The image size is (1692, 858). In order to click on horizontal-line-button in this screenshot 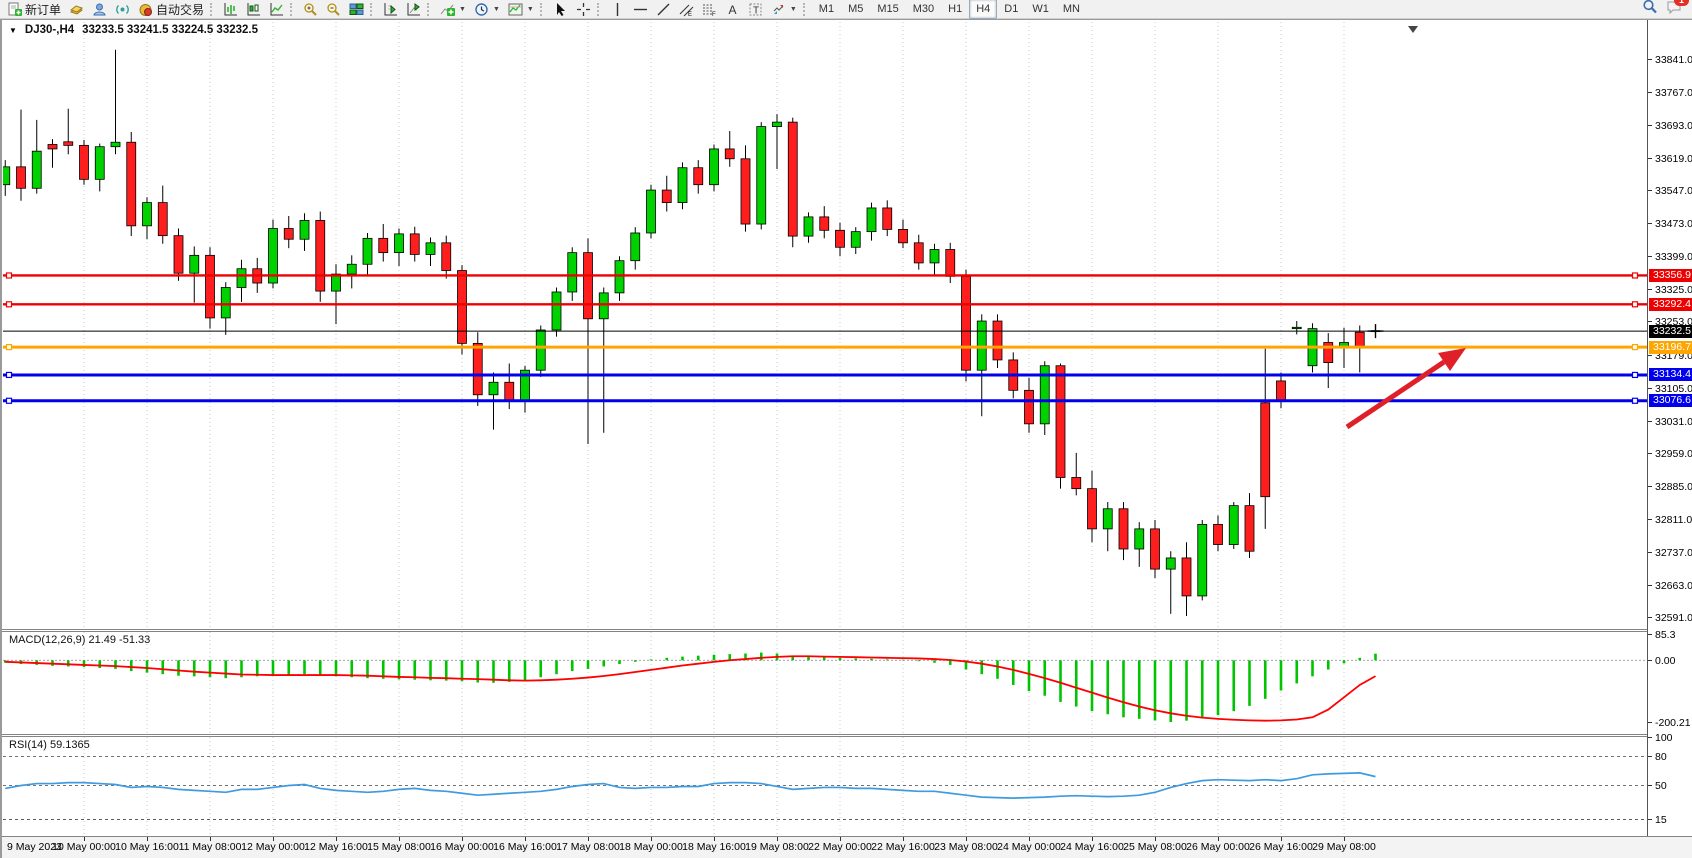, I will do `click(640, 9)`.